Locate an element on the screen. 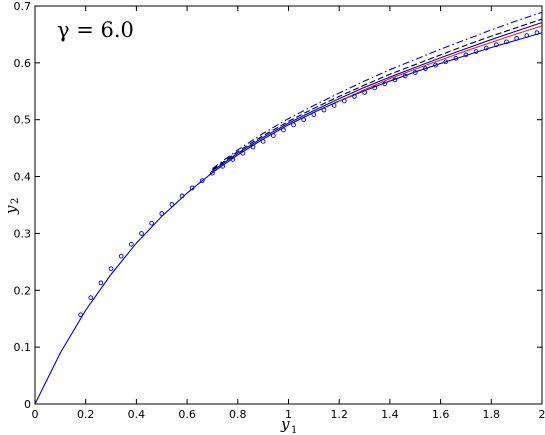 The width and height of the screenshot is (545, 435). x-tick-label: 1.6 is located at coordinates (441, 414).